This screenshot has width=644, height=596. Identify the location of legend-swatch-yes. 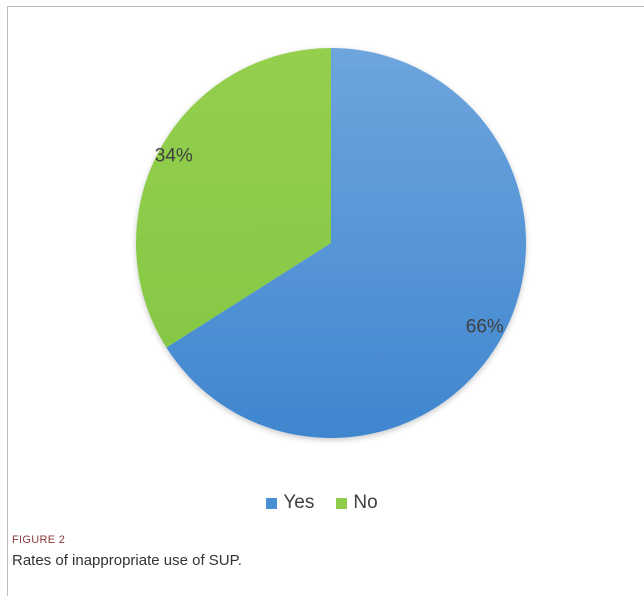
(272, 503).